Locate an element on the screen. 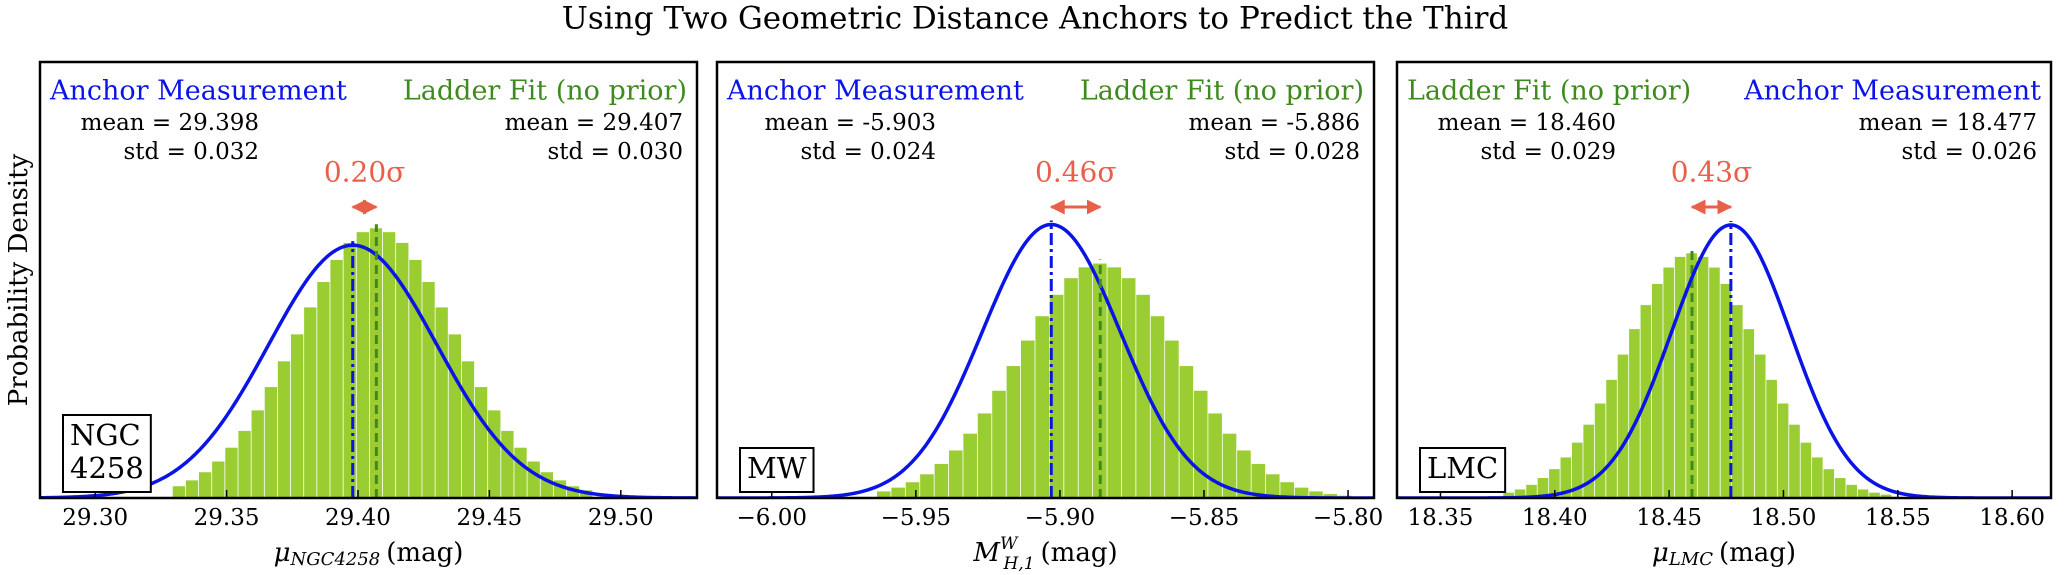 The image size is (2070, 575). std-stat: std = 0.029 is located at coordinates (1548, 152).